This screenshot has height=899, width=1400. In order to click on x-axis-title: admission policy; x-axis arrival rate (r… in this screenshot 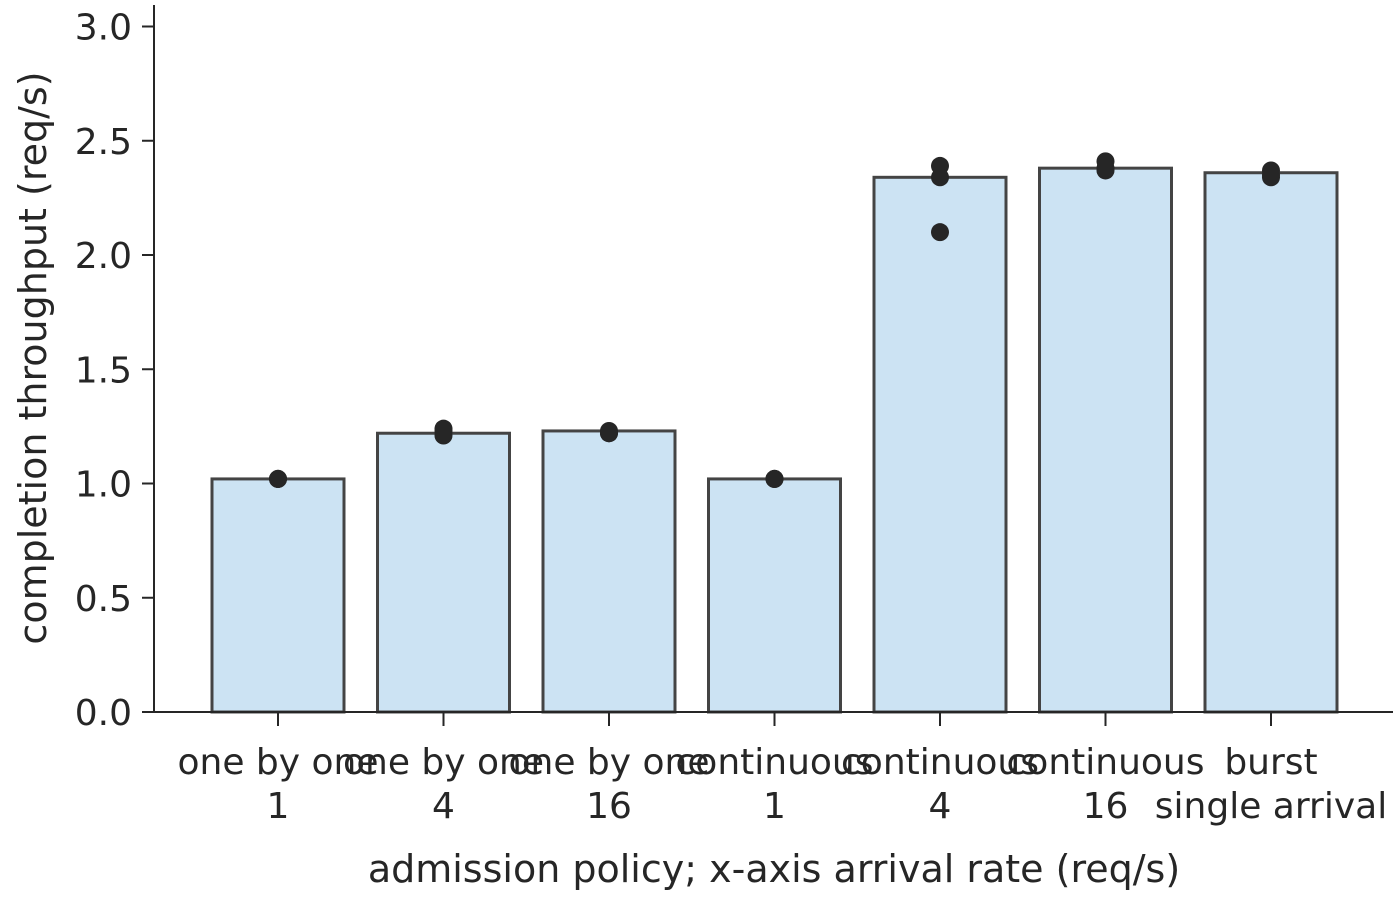, I will do `click(774, 869)`.